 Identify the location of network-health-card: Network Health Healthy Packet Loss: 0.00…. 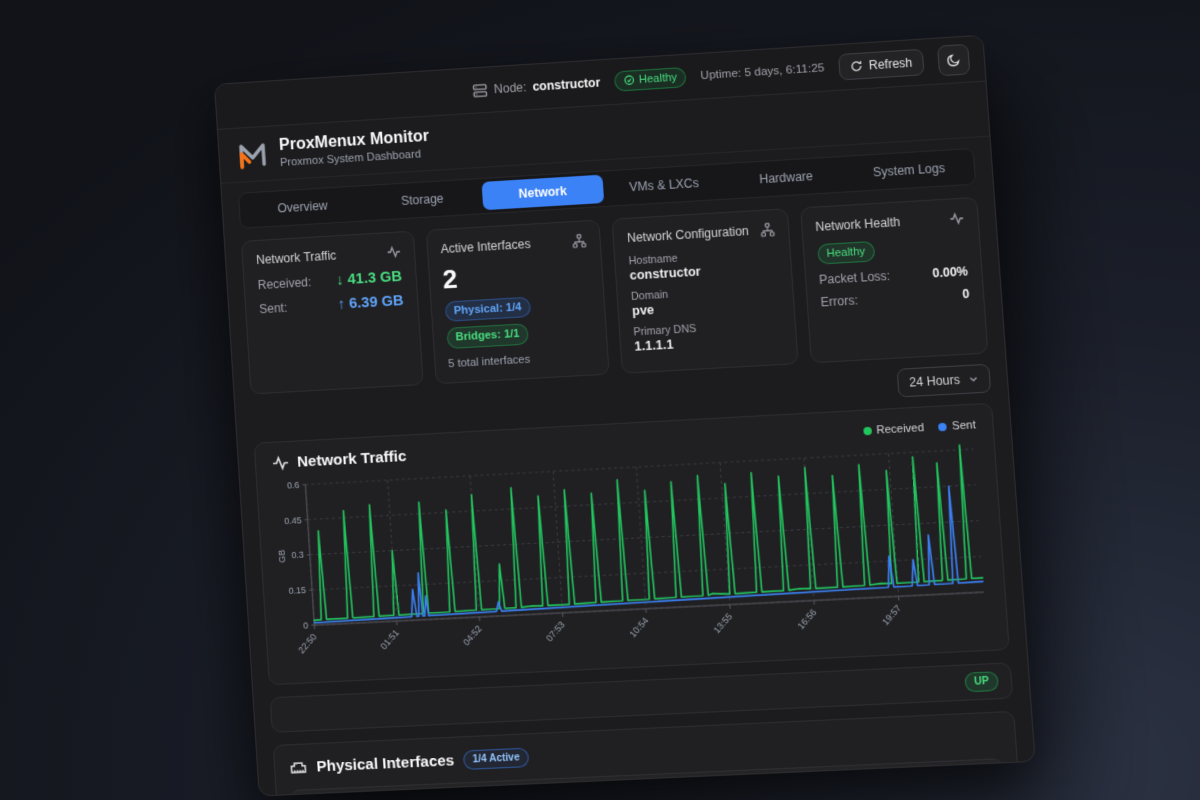
(894, 280).